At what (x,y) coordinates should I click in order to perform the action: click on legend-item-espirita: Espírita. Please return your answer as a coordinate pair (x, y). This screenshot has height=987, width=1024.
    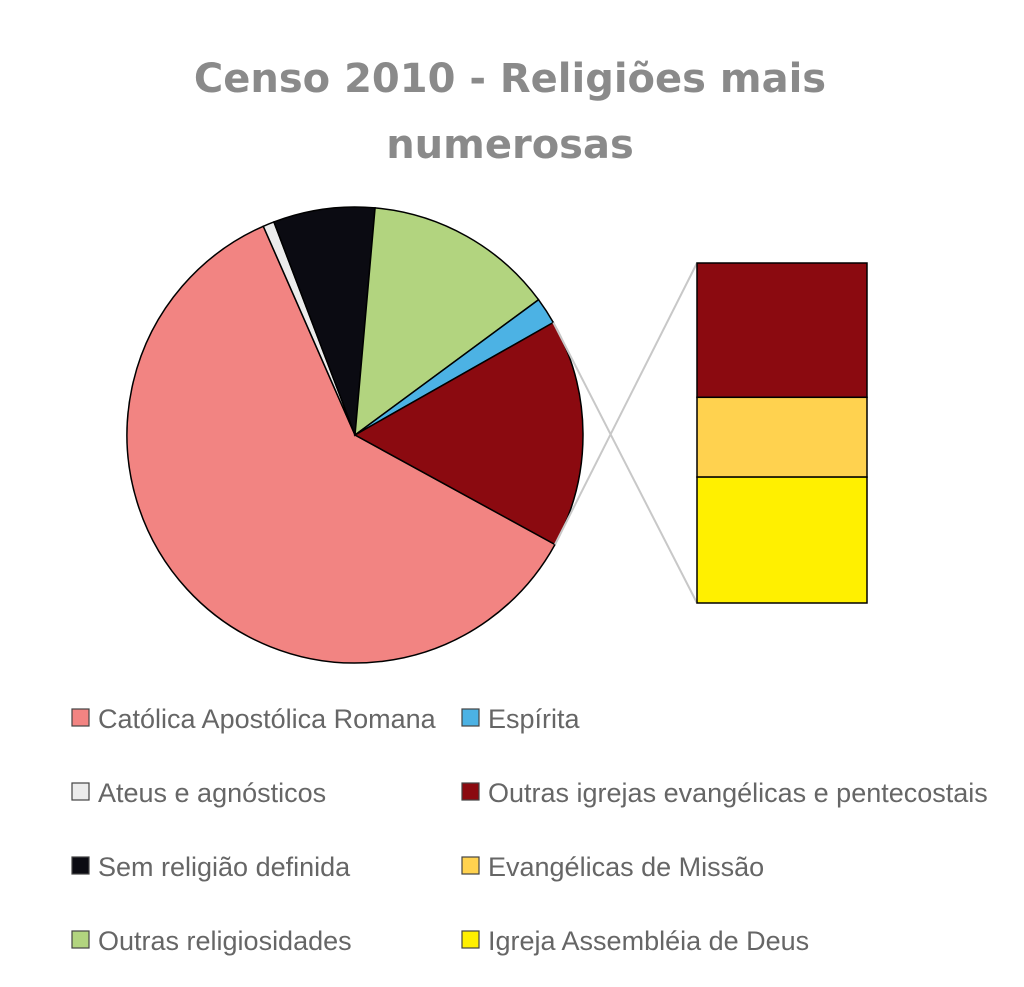
    Looking at the image, I should click on (521, 719).